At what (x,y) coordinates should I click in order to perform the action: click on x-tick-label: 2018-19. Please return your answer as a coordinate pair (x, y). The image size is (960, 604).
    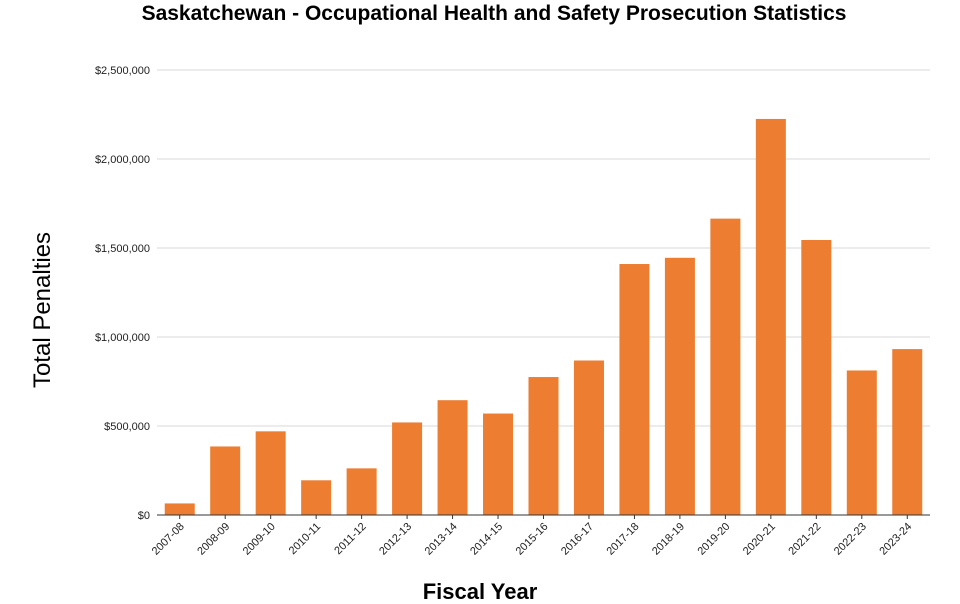
    Looking at the image, I should click on (668, 539).